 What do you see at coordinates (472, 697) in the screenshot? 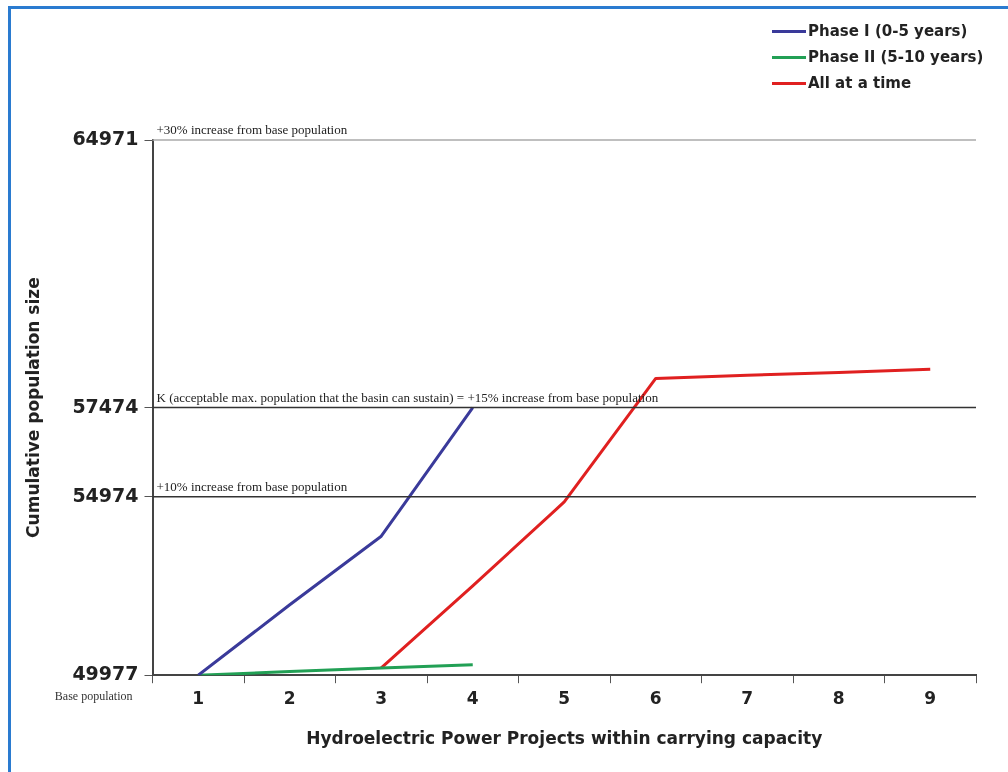
I see `x-tick-label: 4` at bounding box center [472, 697].